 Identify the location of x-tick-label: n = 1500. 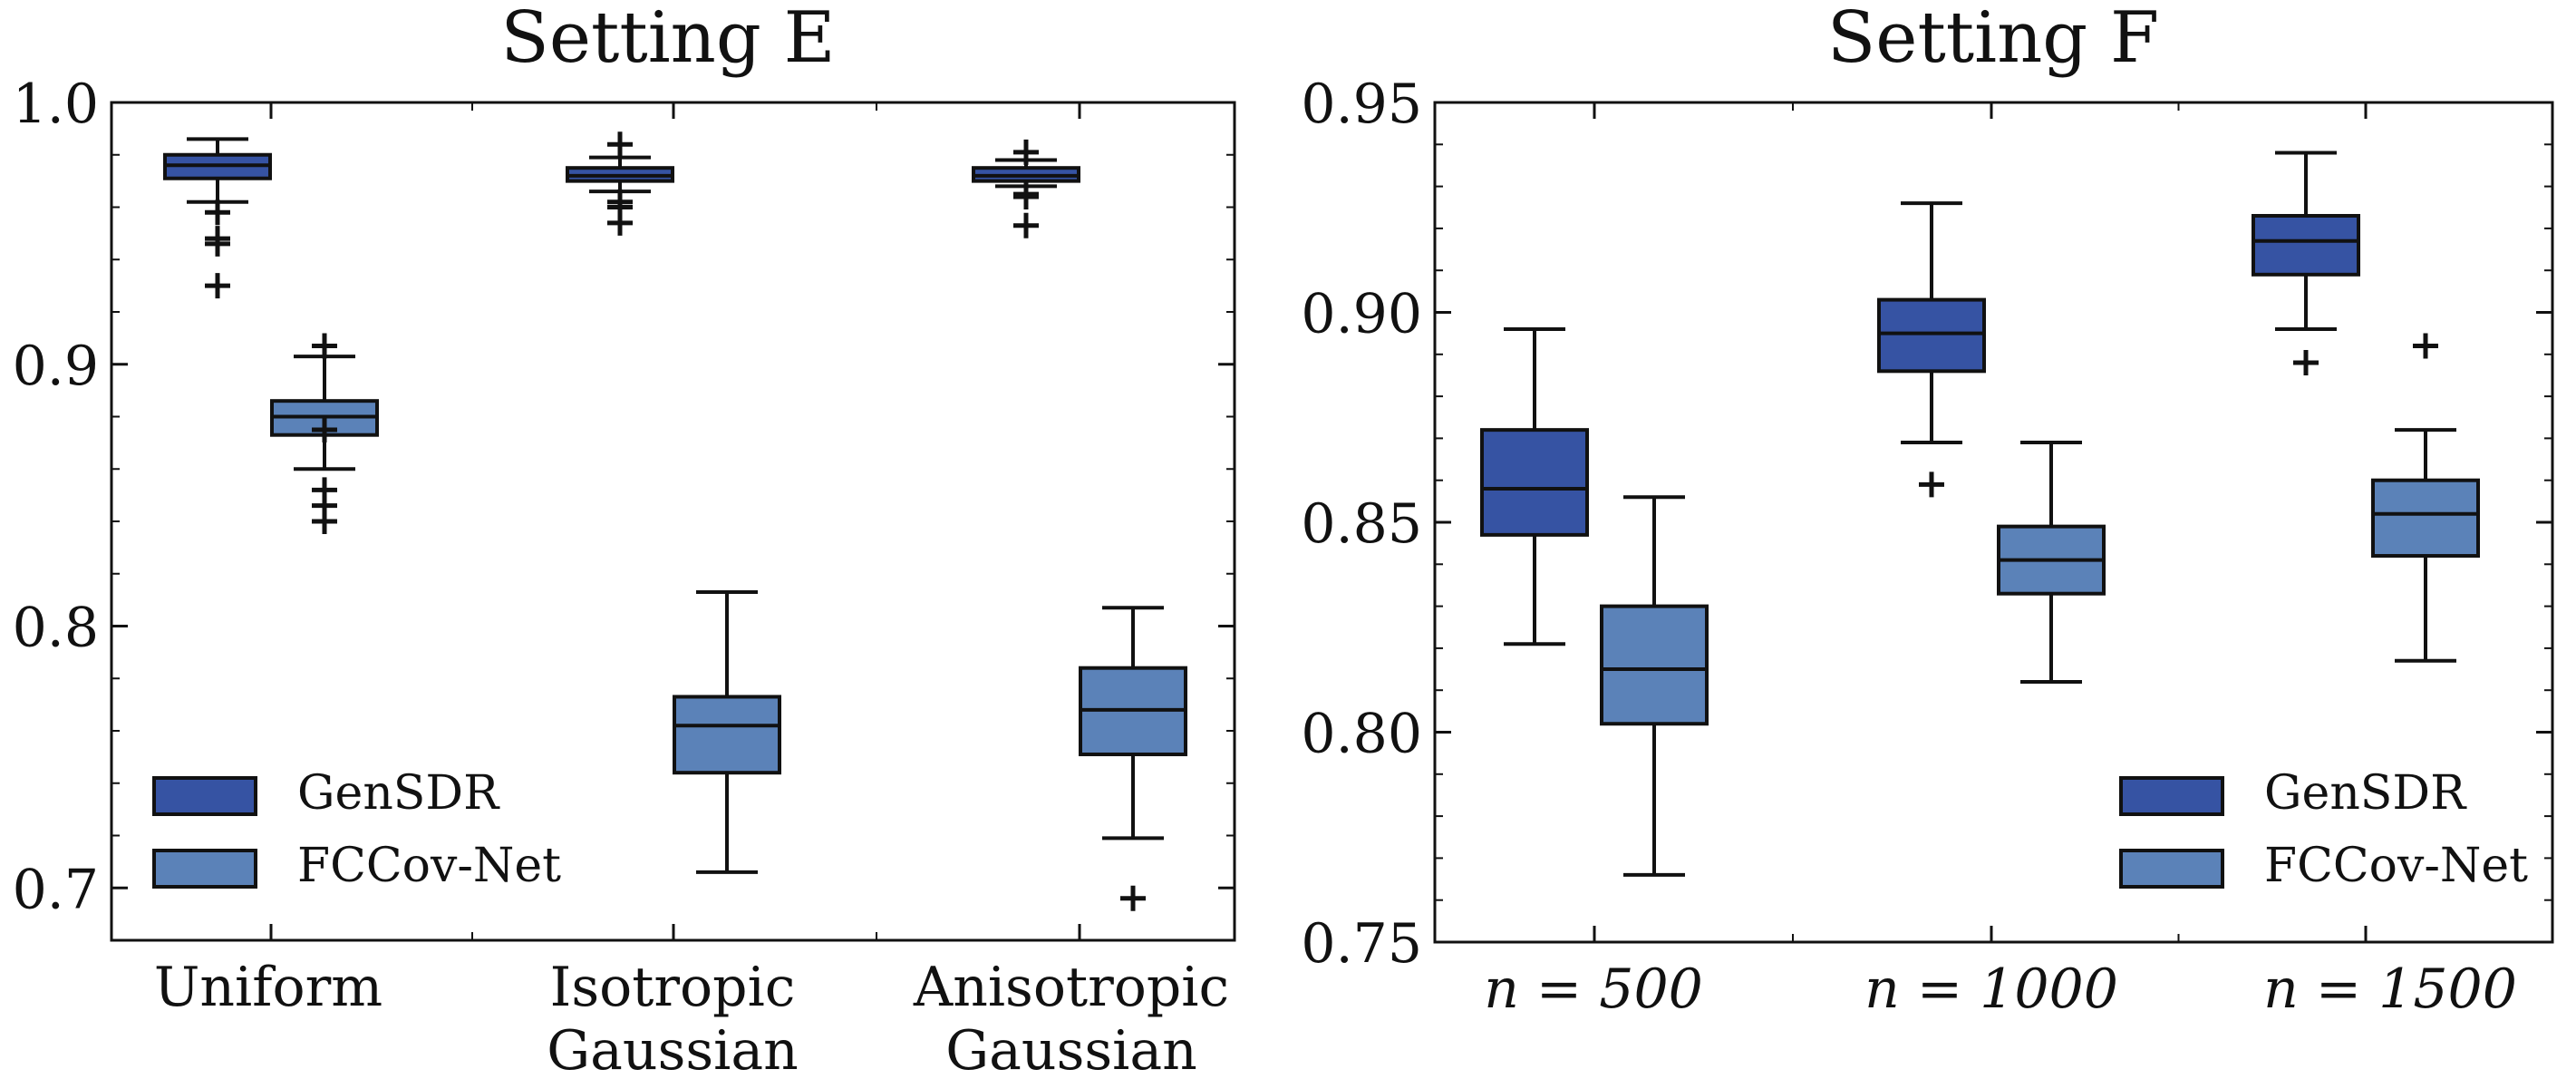
(2390, 989).